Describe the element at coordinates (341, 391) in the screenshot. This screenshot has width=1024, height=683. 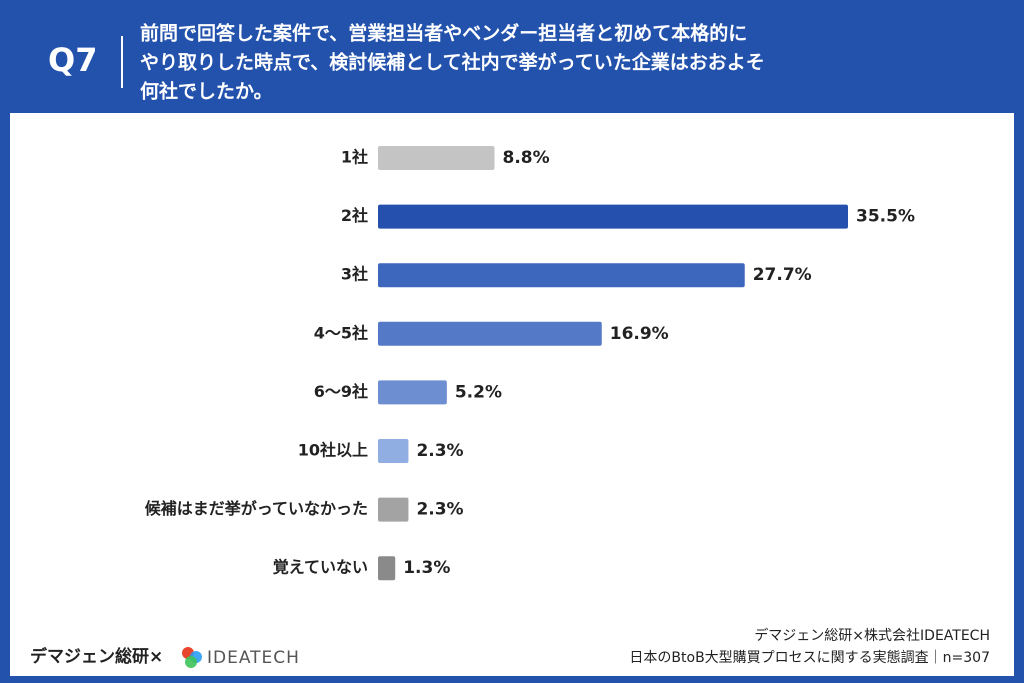
I see `category-label: 6〜9社` at that location.